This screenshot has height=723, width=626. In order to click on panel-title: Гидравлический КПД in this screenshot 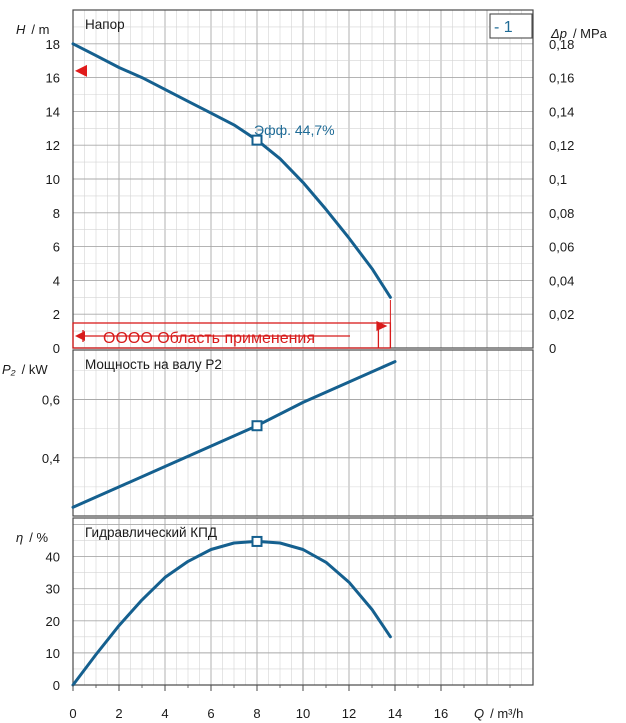, I will do `click(151, 532)`.